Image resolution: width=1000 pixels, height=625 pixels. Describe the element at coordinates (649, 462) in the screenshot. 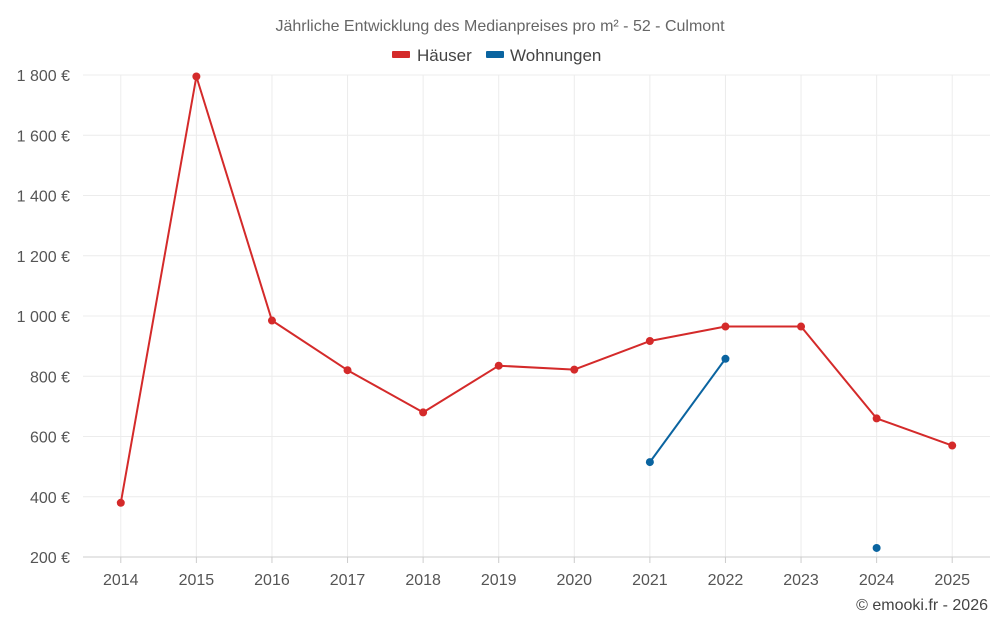

I see `data-point-wohnungen-2021` at that location.